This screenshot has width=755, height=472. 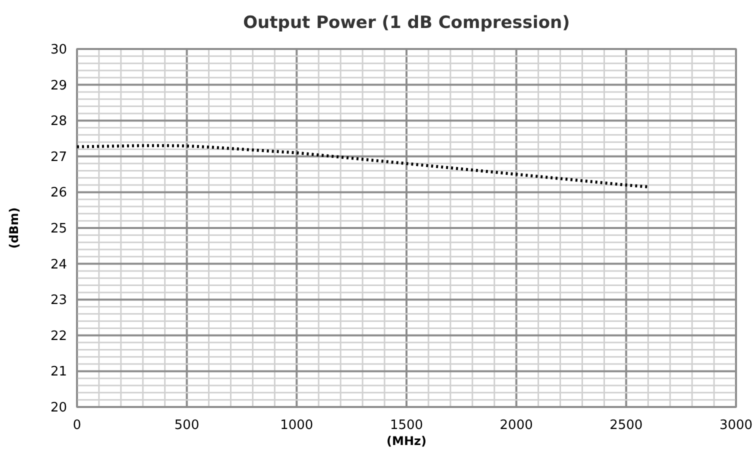 I want to click on x-tick-label: 500, so click(x=187, y=425).